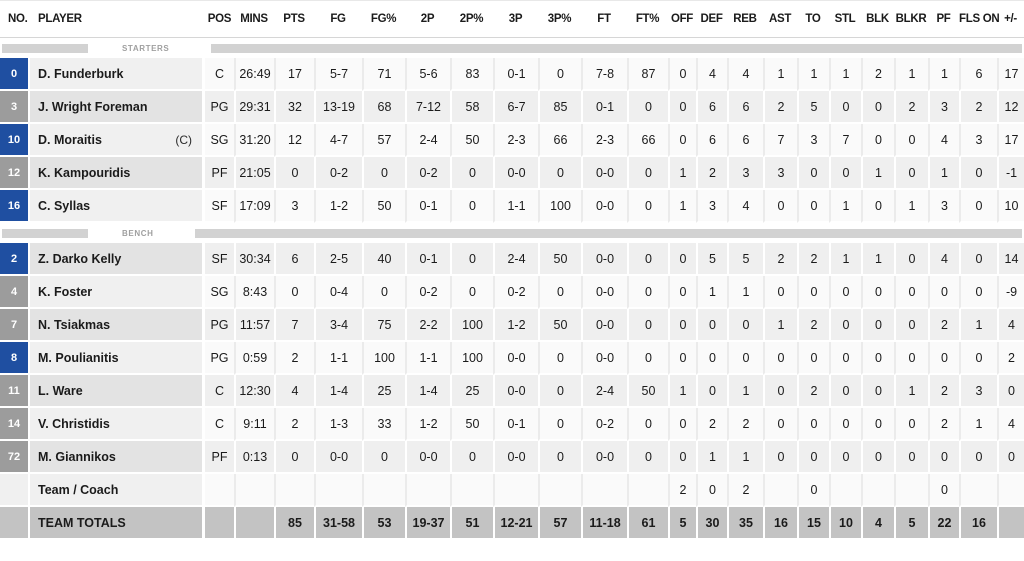  What do you see at coordinates (15, 358) in the screenshot?
I see `player-number-badge: 8` at bounding box center [15, 358].